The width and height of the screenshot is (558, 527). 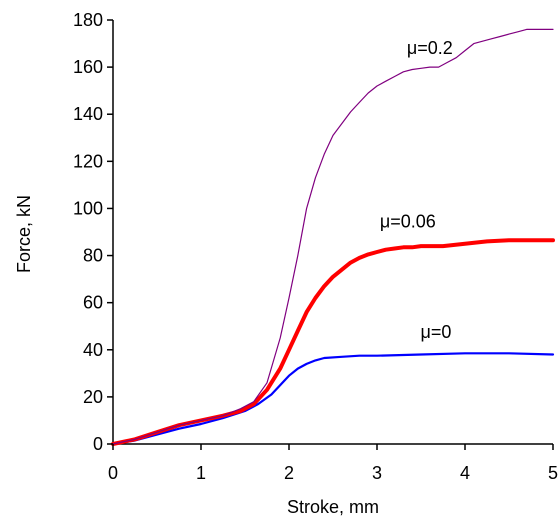 I want to click on x-tick-label: 3, so click(x=377, y=473).